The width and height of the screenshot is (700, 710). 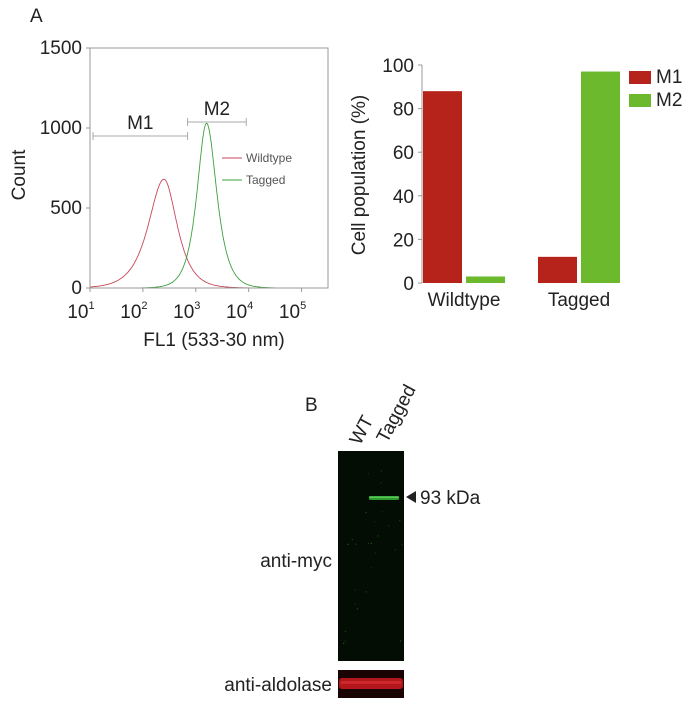 I want to click on bar-y-label: Cell population (%), so click(x=359, y=175).